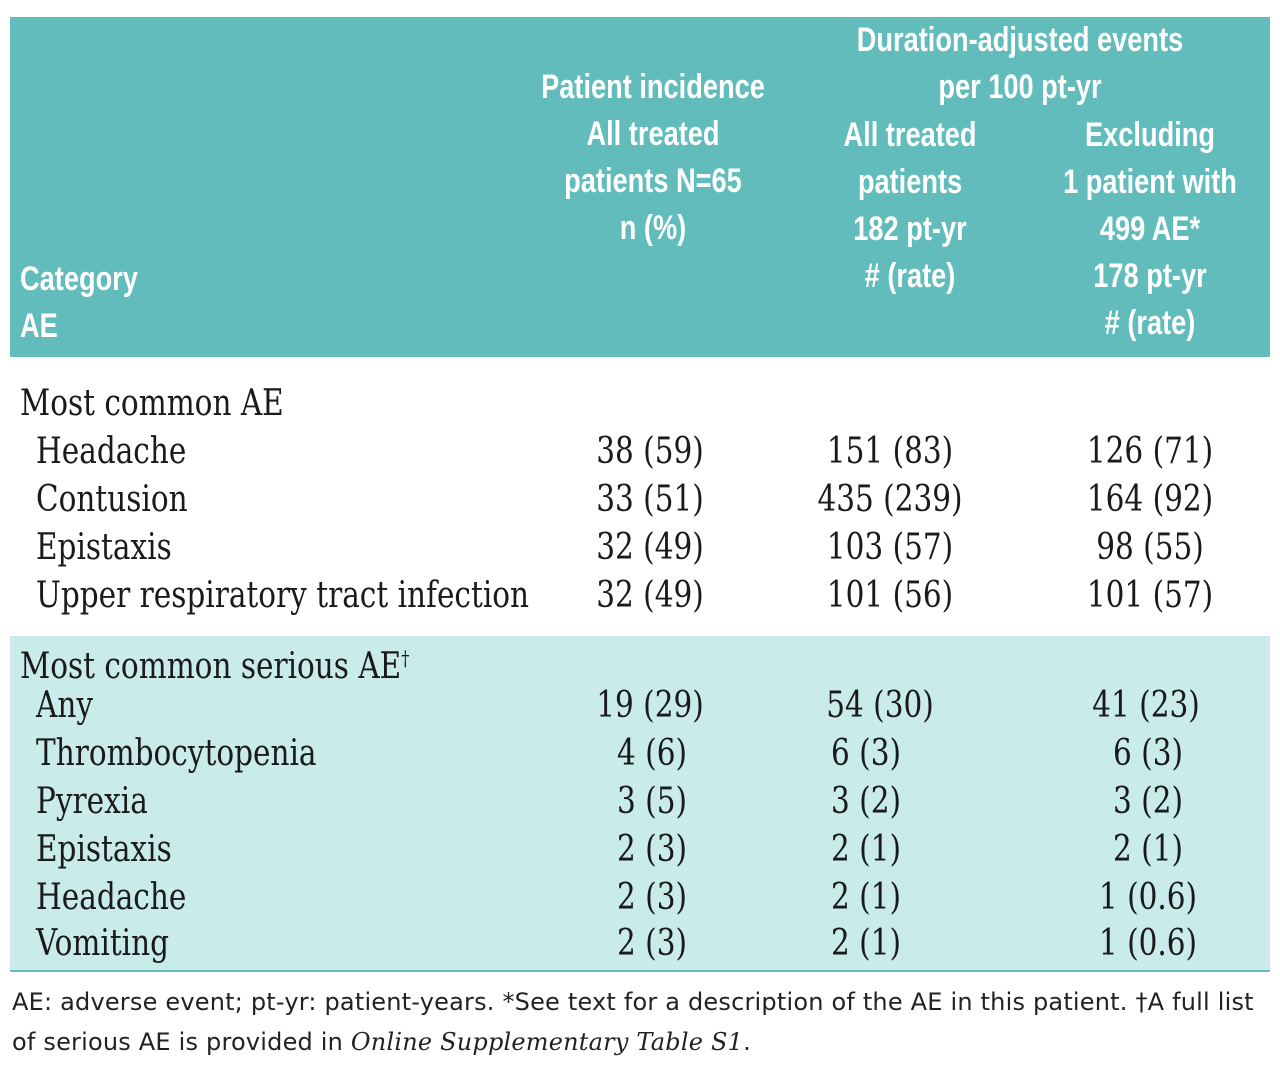 Image resolution: width=1280 pixels, height=1065 pixels. What do you see at coordinates (283, 595) in the screenshot?
I see `row-label: Upper respiratory tract infection` at bounding box center [283, 595].